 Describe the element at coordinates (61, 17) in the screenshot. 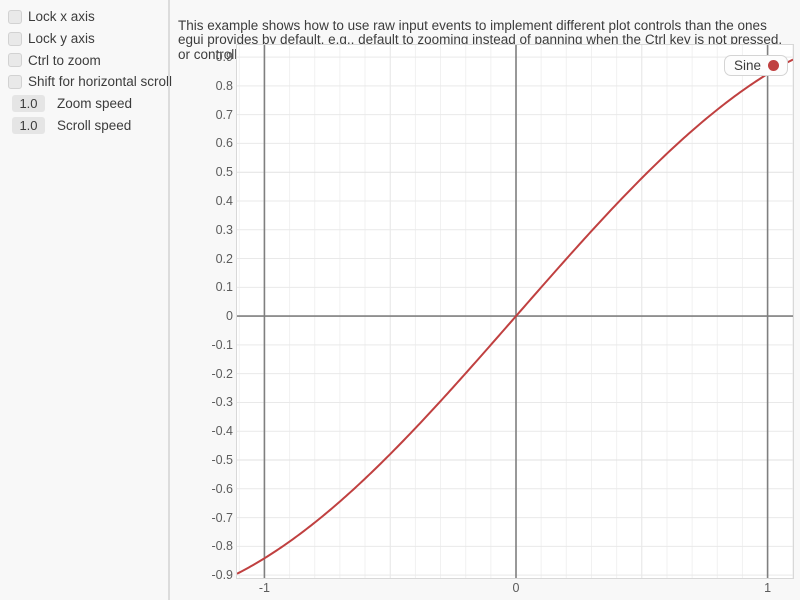

I see `checkbox-label: Lock x axis` at that location.